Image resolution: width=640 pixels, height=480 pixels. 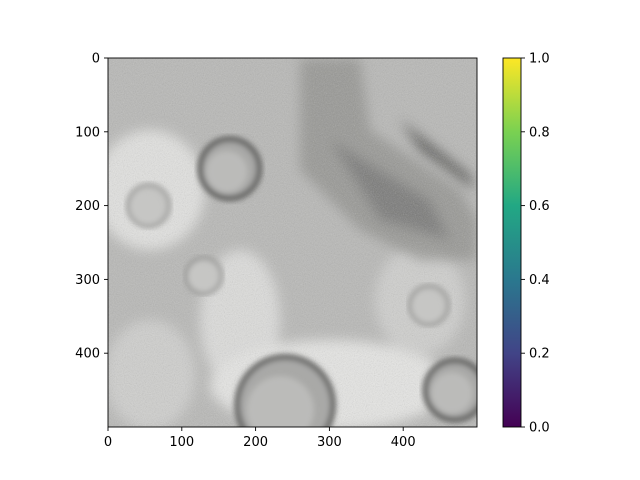 What do you see at coordinates (539, 59) in the screenshot?
I see `colorbar-tick-label: 1.0` at bounding box center [539, 59].